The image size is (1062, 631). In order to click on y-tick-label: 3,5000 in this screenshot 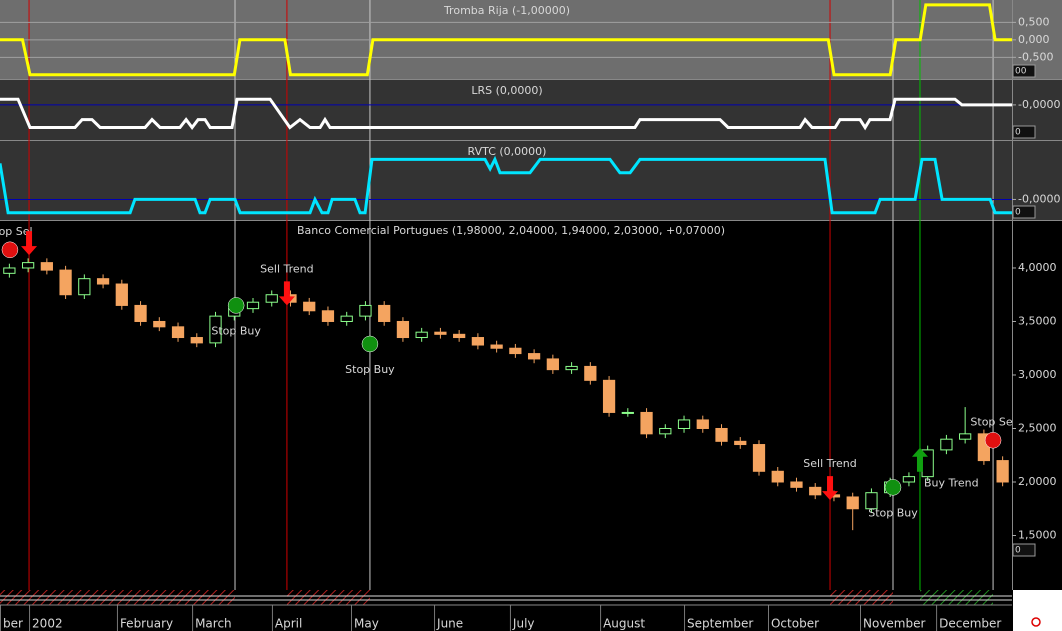, I will do `click(1037, 320)`.